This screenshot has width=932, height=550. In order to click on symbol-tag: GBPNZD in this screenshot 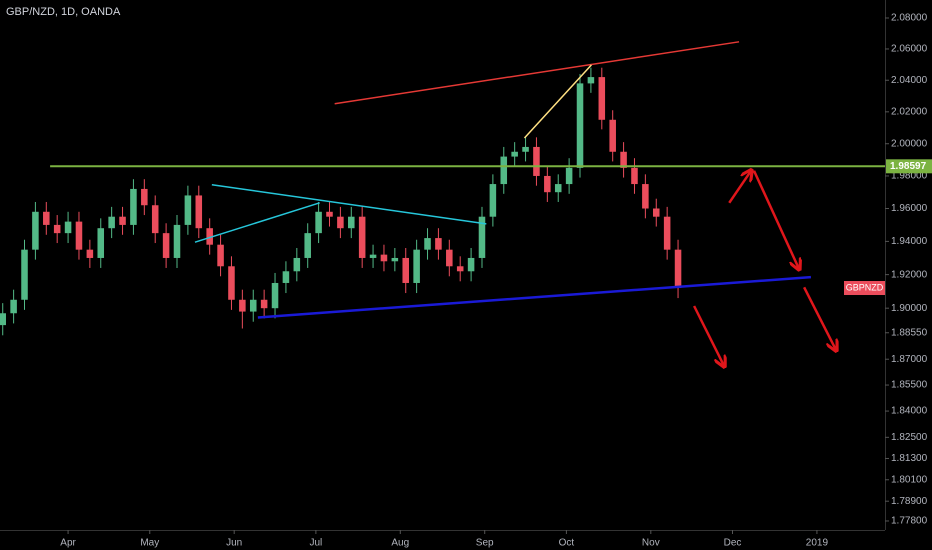, I will do `click(865, 287)`.